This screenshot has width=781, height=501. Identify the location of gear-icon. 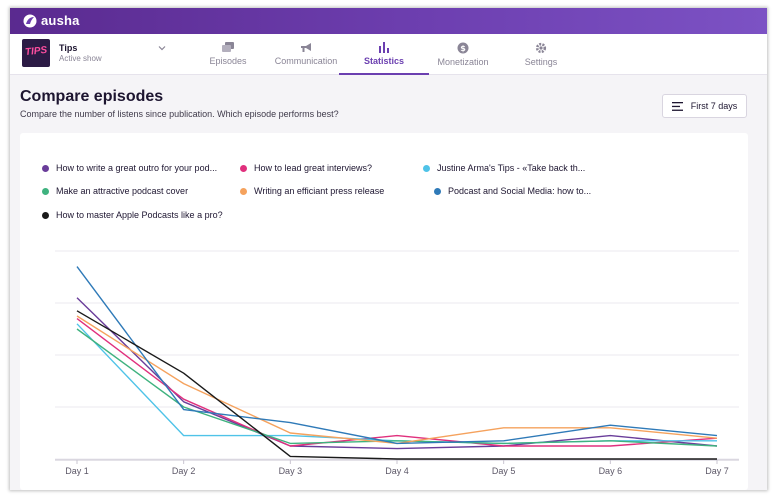
(541, 47).